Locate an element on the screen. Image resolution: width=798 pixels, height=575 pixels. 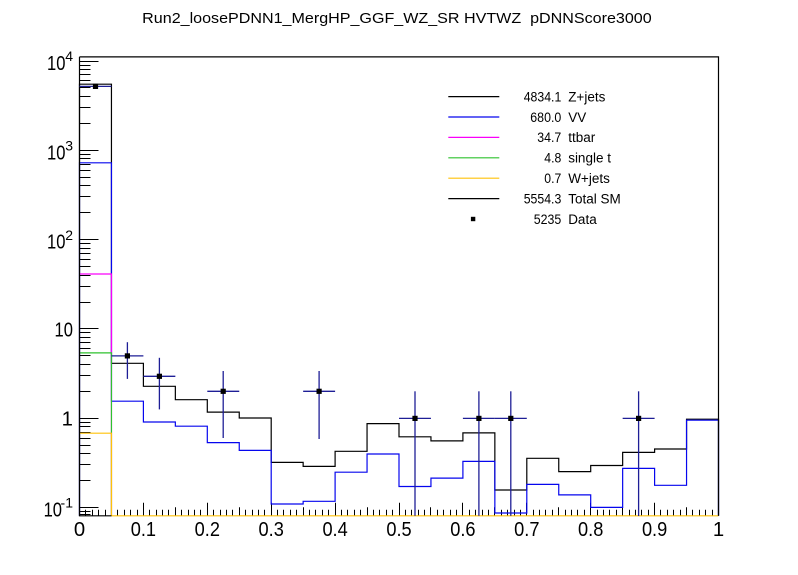
svg-text: 5554.3 is located at coordinates (543, 198).